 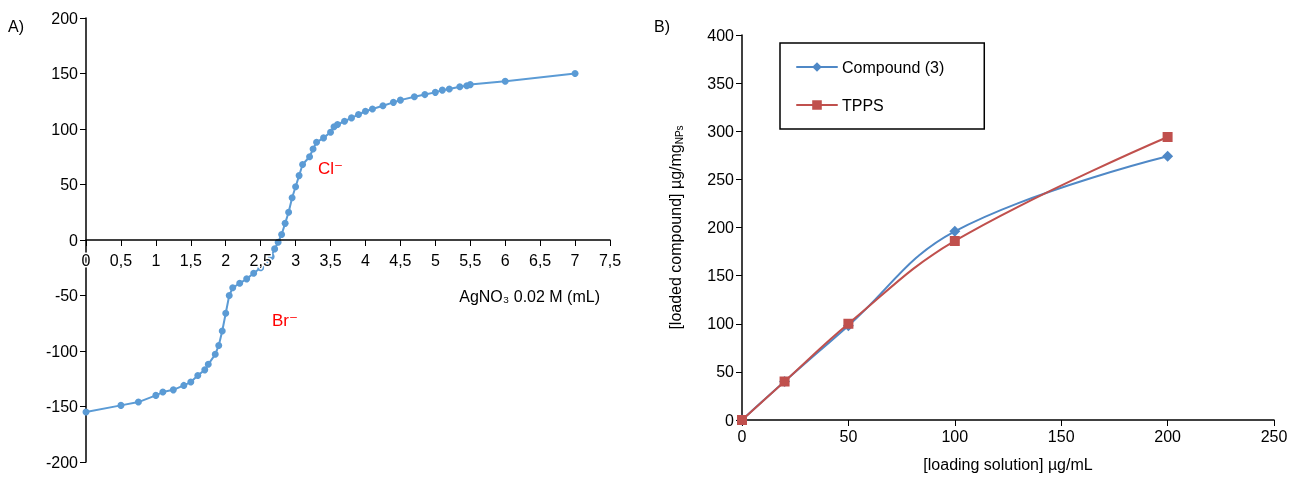 I want to click on x-tick-label: 200, so click(x=1168, y=436).